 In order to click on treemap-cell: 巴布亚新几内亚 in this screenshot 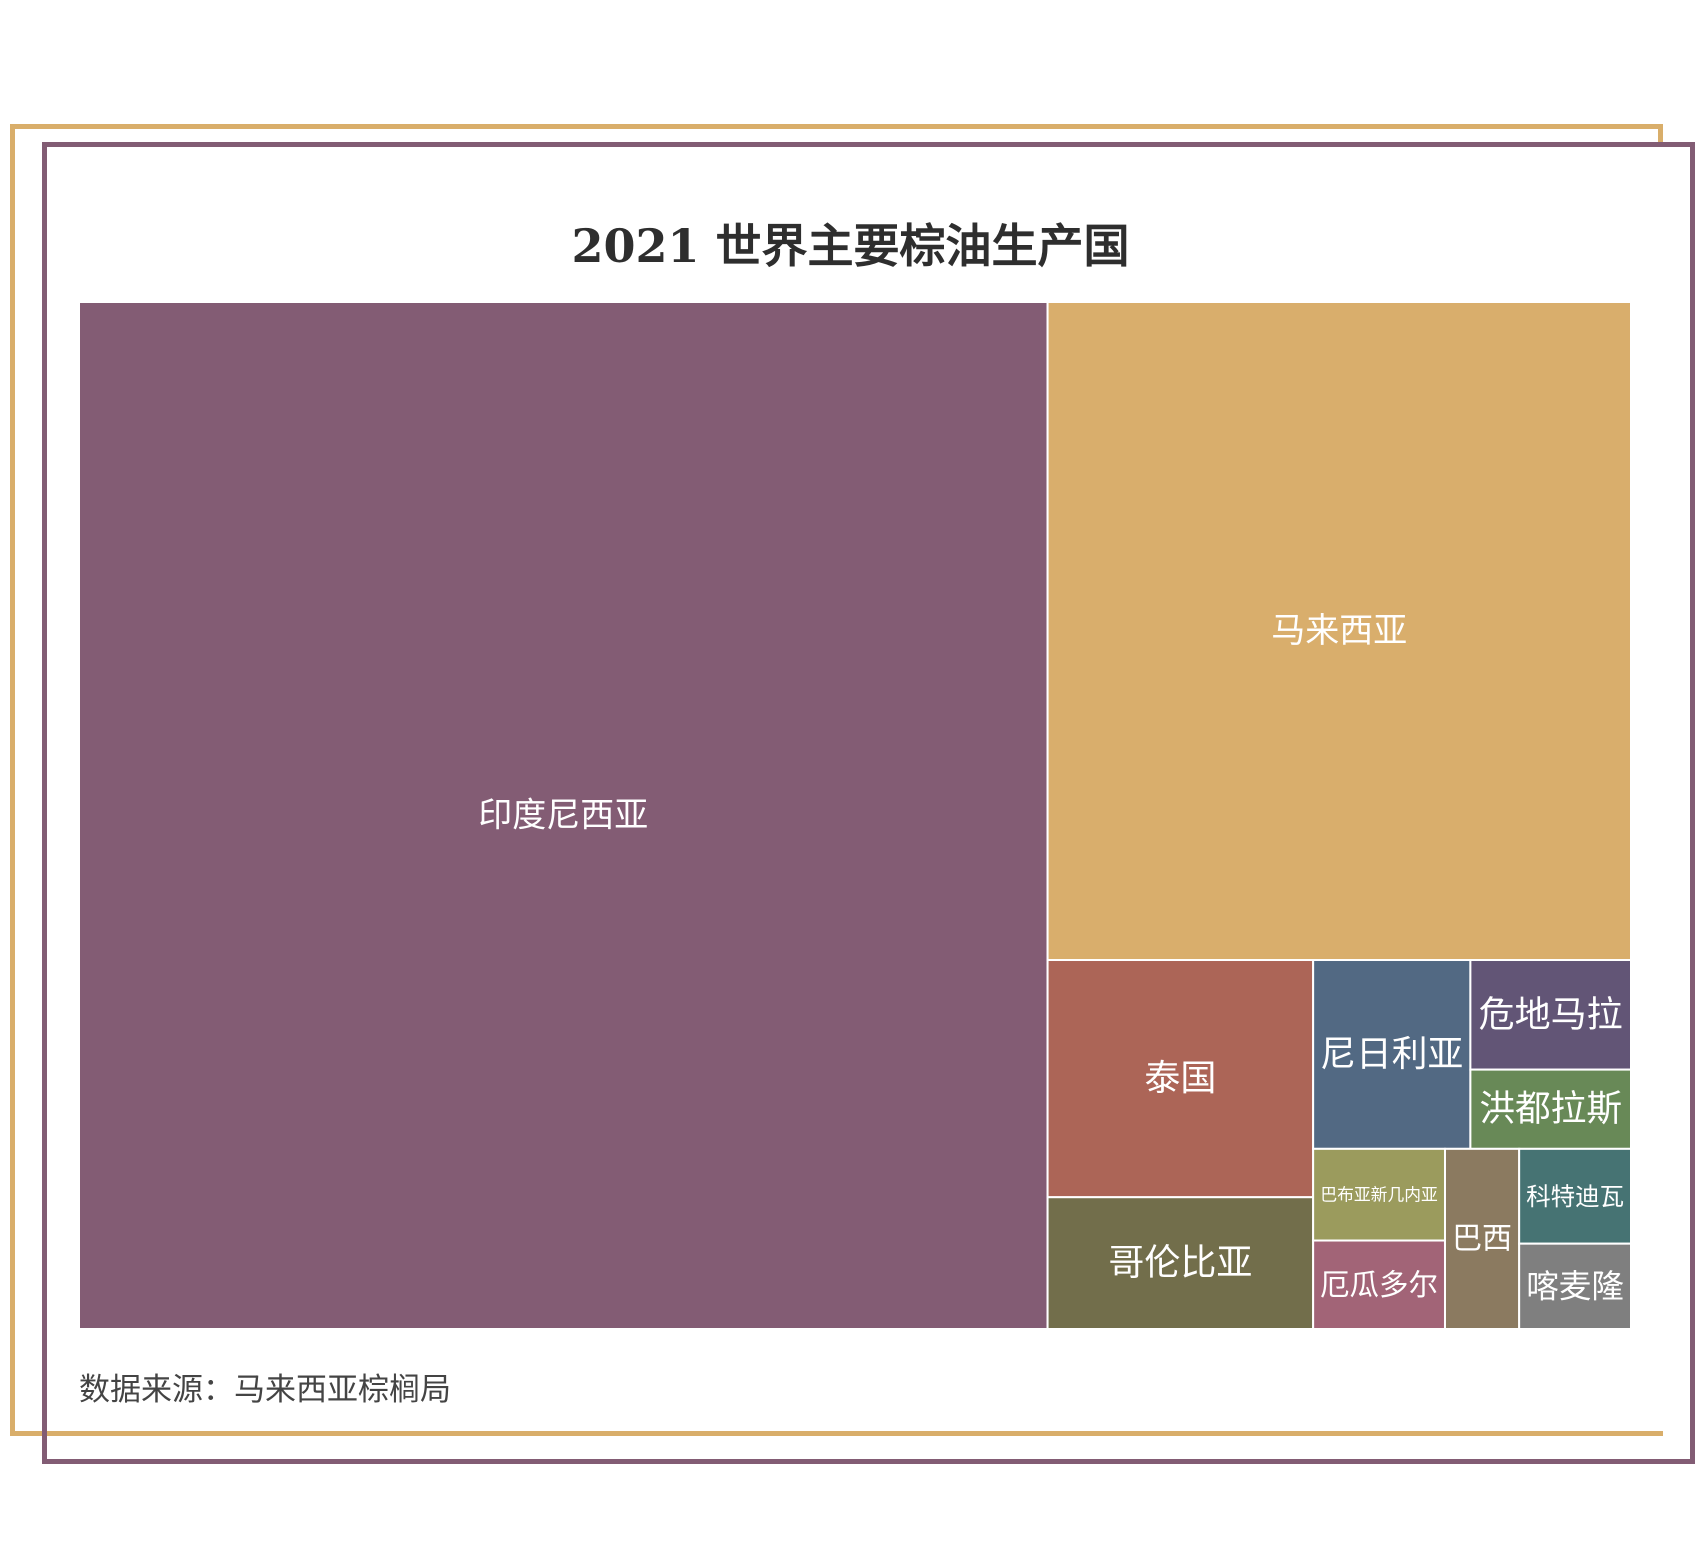, I will do `click(1379, 1194)`.